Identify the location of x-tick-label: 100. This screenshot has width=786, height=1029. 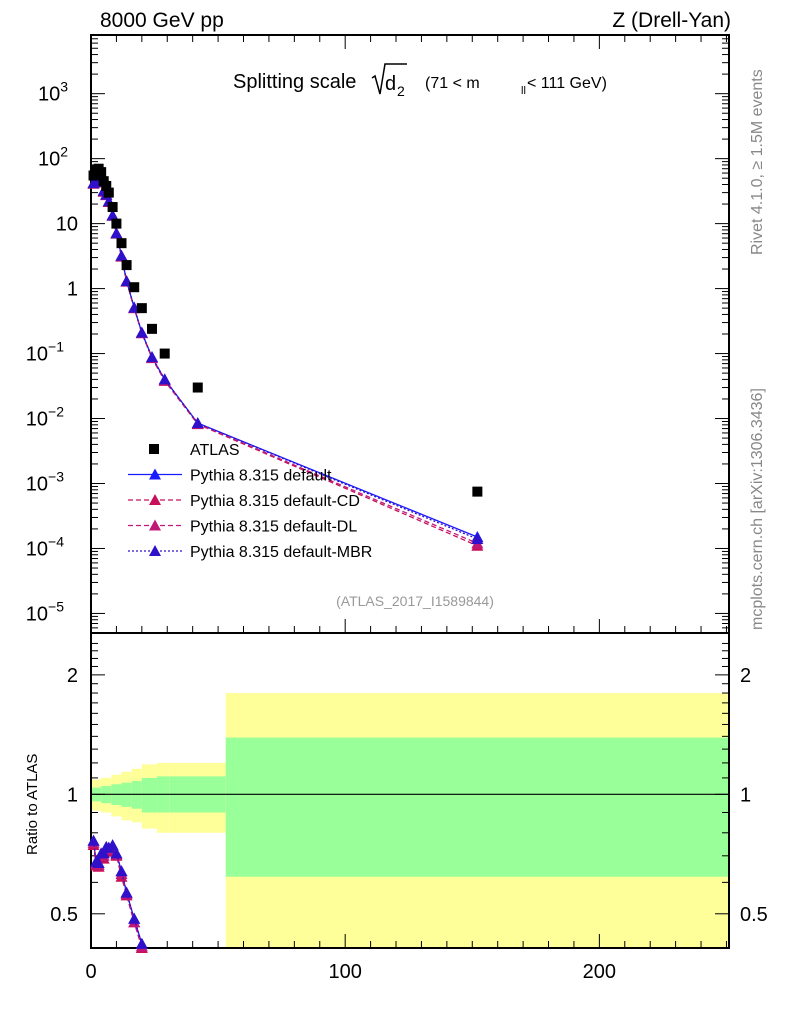
(344, 972).